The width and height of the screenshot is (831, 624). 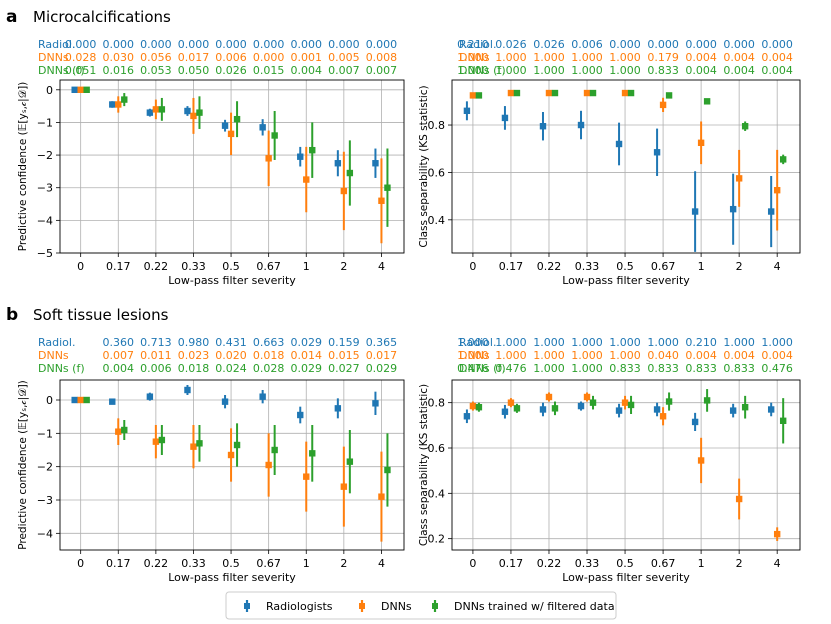 What do you see at coordinates (231, 368) in the screenshot?
I see `pvalue-cell: 0.024` at bounding box center [231, 368].